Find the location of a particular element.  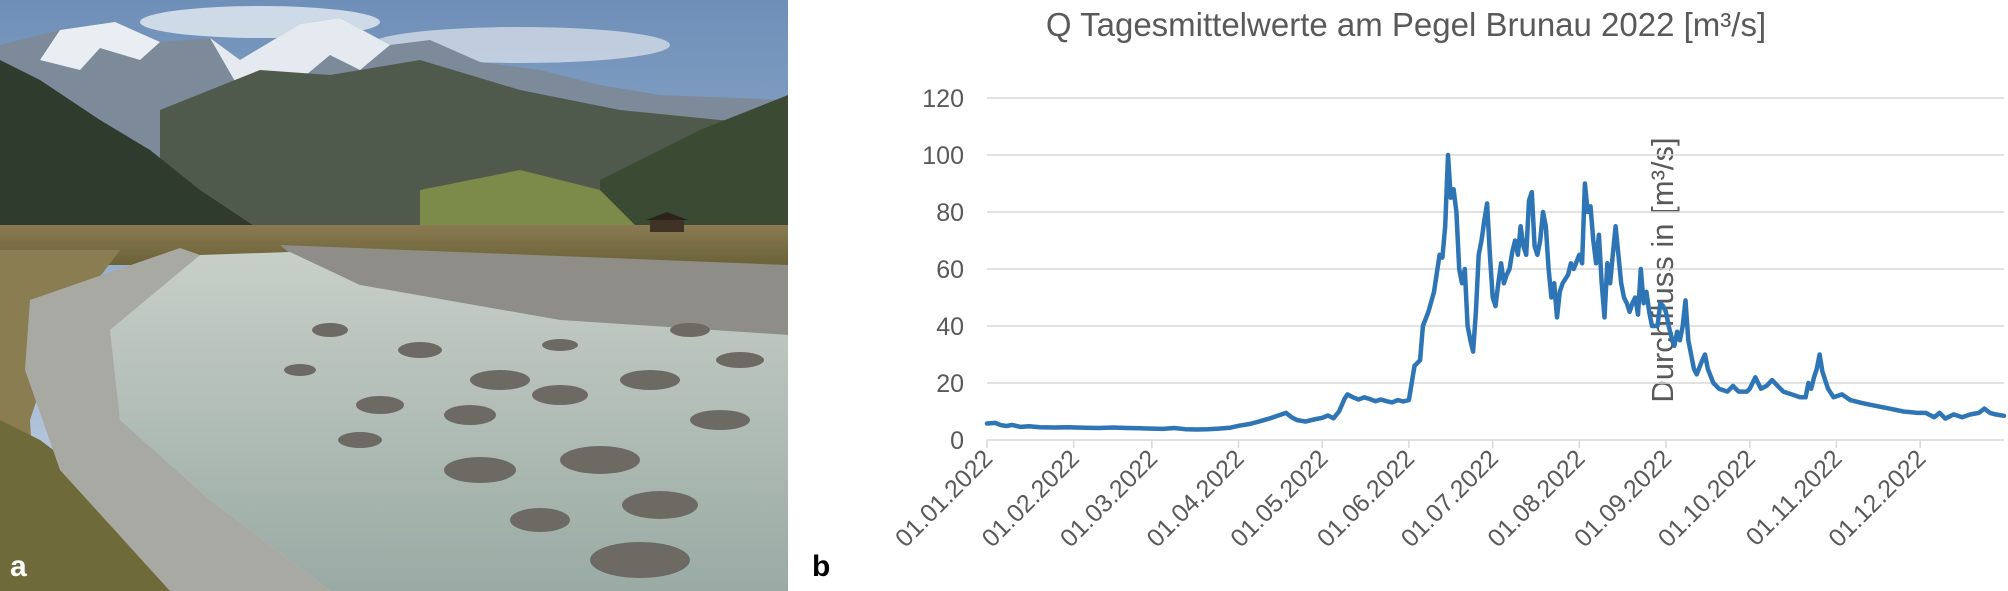

y-tick-label: 60 is located at coordinates (950, 270).